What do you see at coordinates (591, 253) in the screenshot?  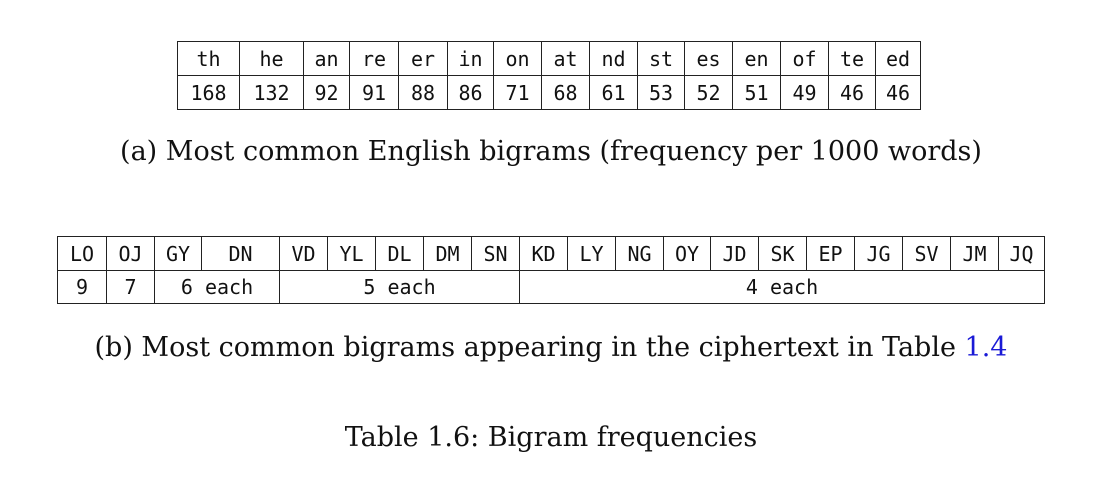 I see `cipher-bigram-cell: LY` at bounding box center [591, 253].